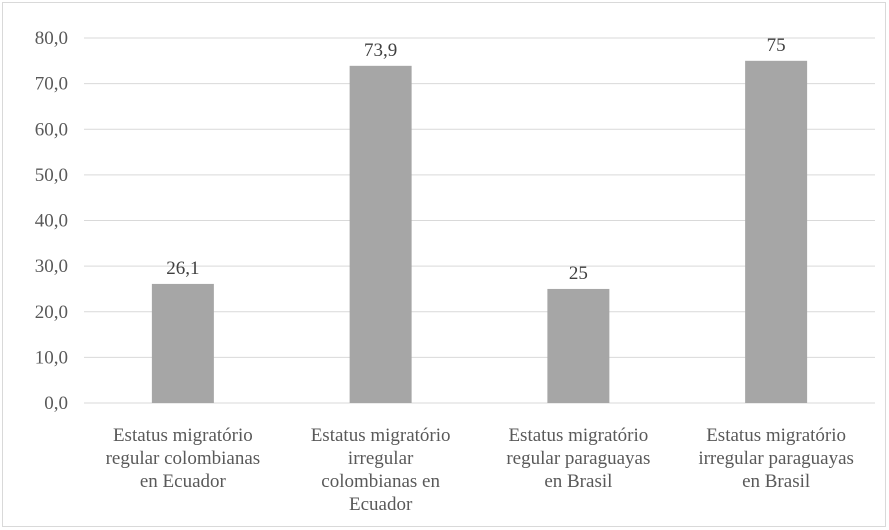  Describe the element at coordinates (380, 50) in the screenshot. I see `data-label-2: 73,9` at that location.